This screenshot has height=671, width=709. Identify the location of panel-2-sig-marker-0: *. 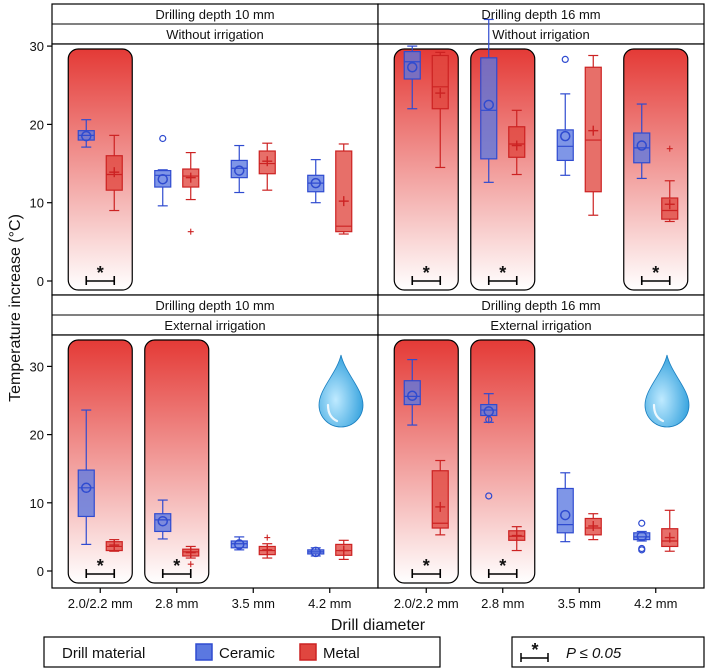
(426, 274).